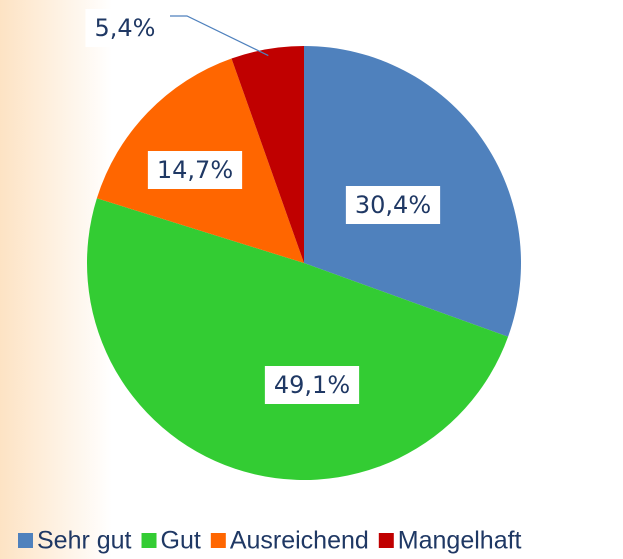 The width and height of the screenshot is (623, 559). I want to click on value-label: 30,4%, so click(393, 205).